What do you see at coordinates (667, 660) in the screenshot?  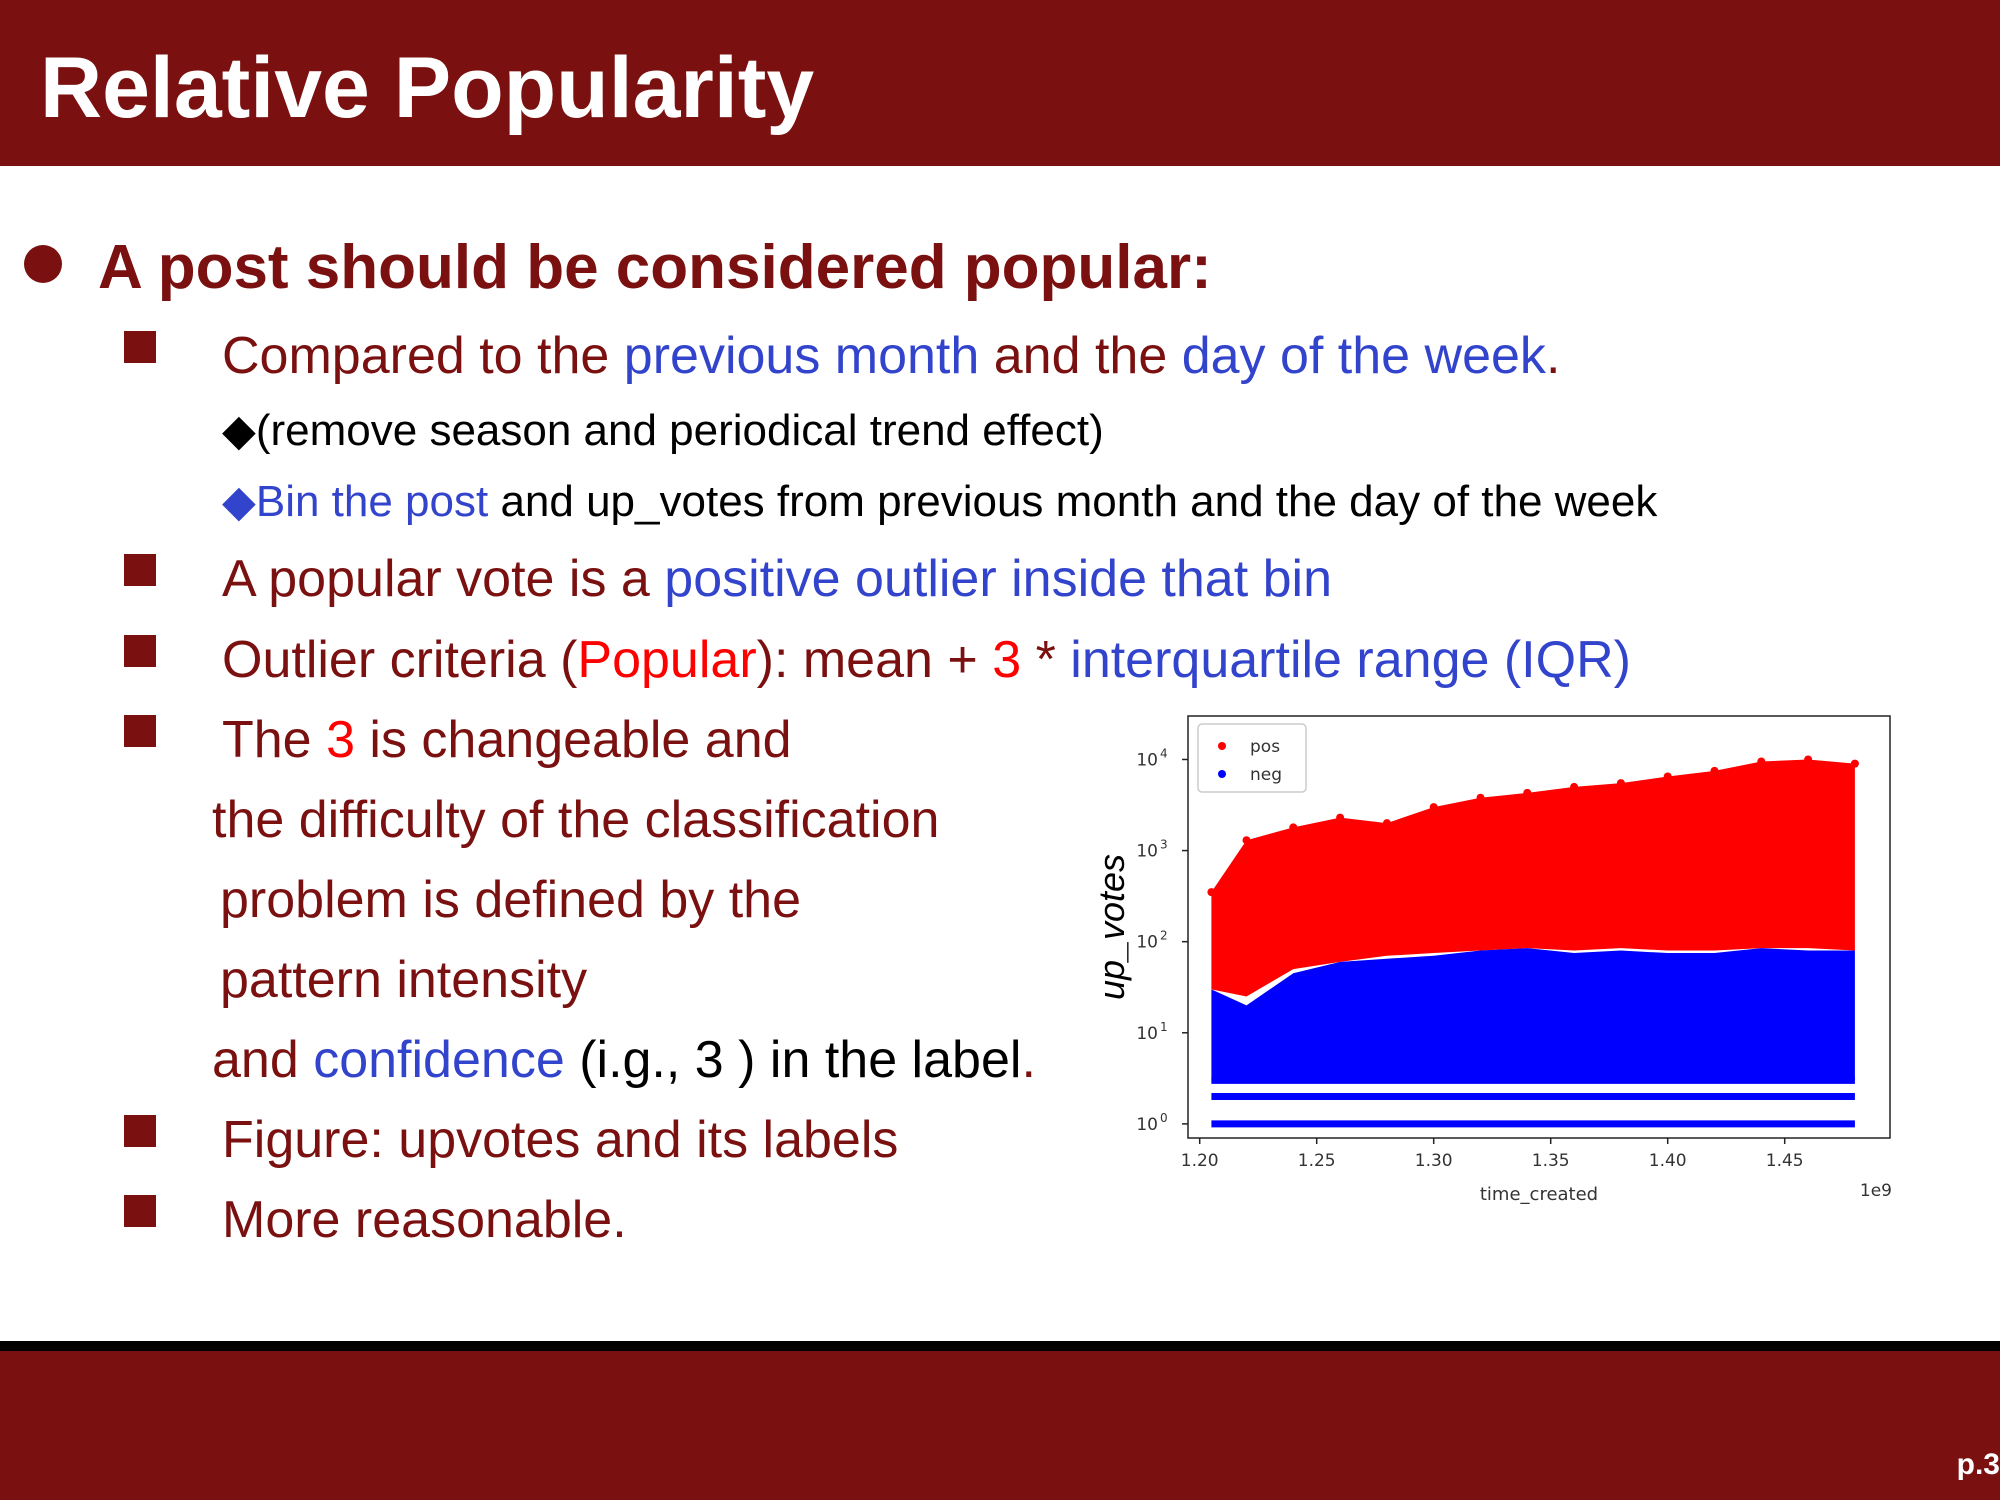 I see `highlight-text: Popular` at bounding box center [667, 660].